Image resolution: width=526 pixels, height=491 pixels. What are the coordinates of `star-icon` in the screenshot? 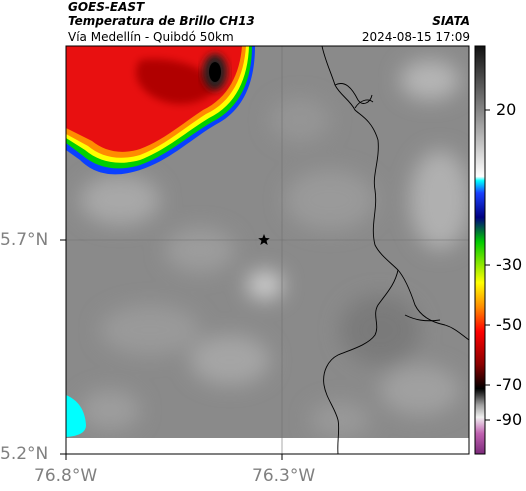 It's located at (264, 239).